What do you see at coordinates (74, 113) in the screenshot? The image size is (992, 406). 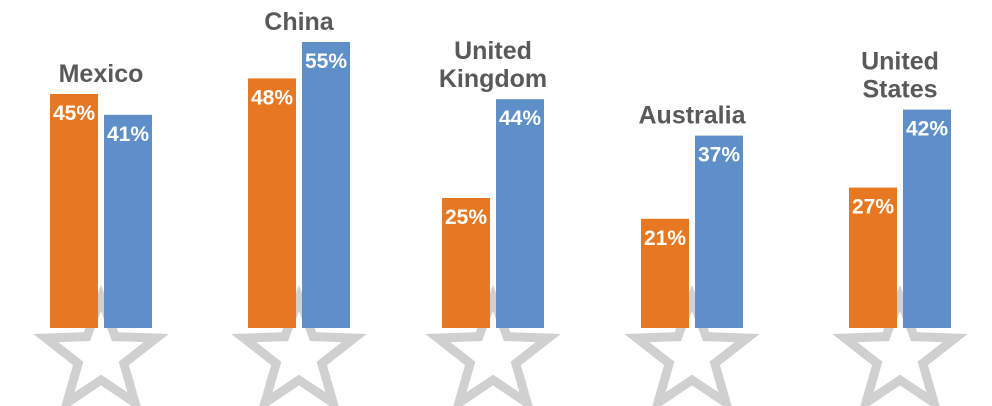 I see `bar-value-label: 45%` at bounding box center [74, 113].